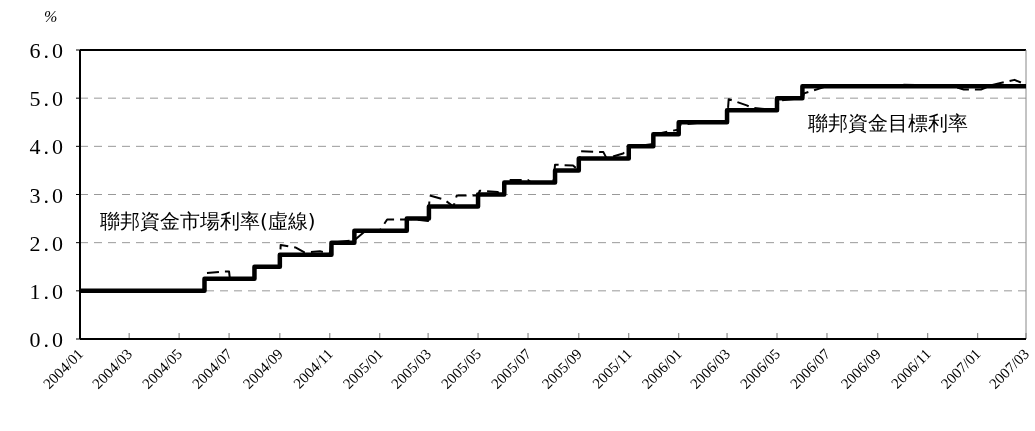 Image resolution: width=1035 pixels, height=431 pixels. Describe the element at coordinates (47, 147) in the screenshot. I see `y-tick-label: 4.0` at that location.